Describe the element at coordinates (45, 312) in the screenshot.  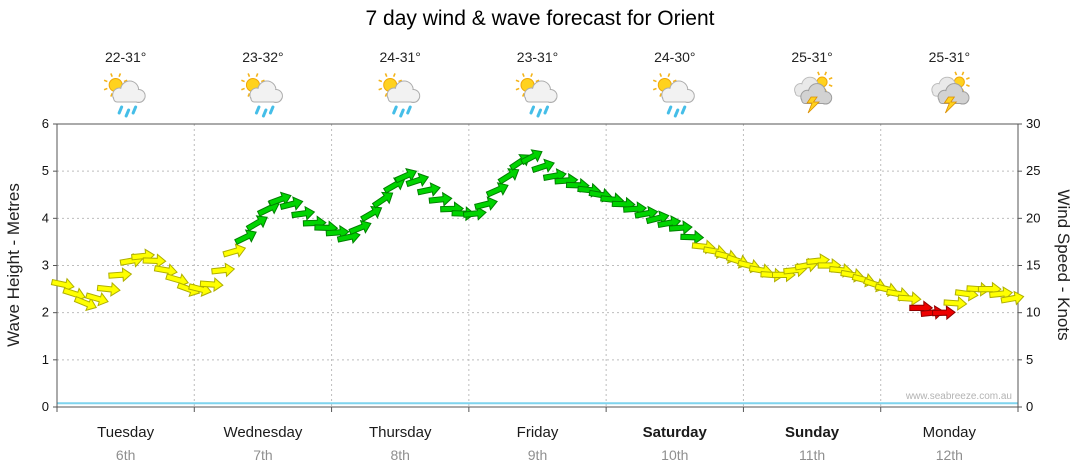
I see `left-tick-label: 2` at that location.